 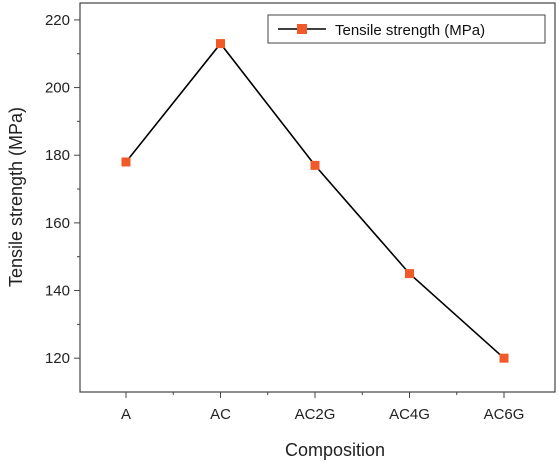 I want to click on y-axis-title: Tensile strength (MPa), so click(x=16, y=197).